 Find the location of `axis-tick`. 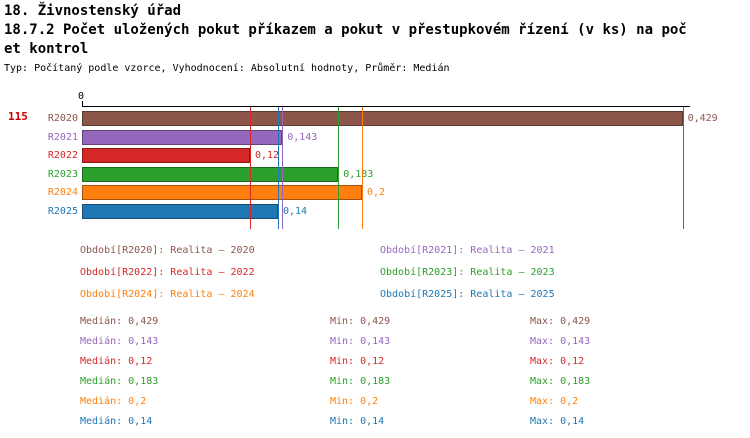

axis-tick is located at coordinates (82, 103).